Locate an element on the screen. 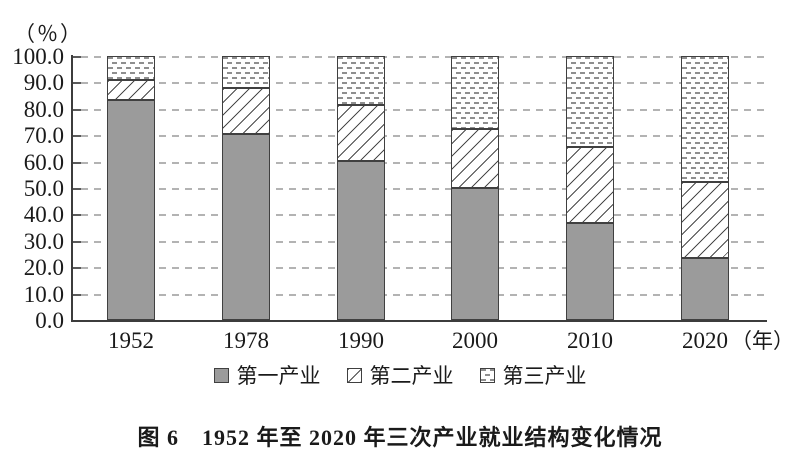 This screenshot has height=470, width=800. legend-item: 第二产业 is located at coordinates (400, 375).